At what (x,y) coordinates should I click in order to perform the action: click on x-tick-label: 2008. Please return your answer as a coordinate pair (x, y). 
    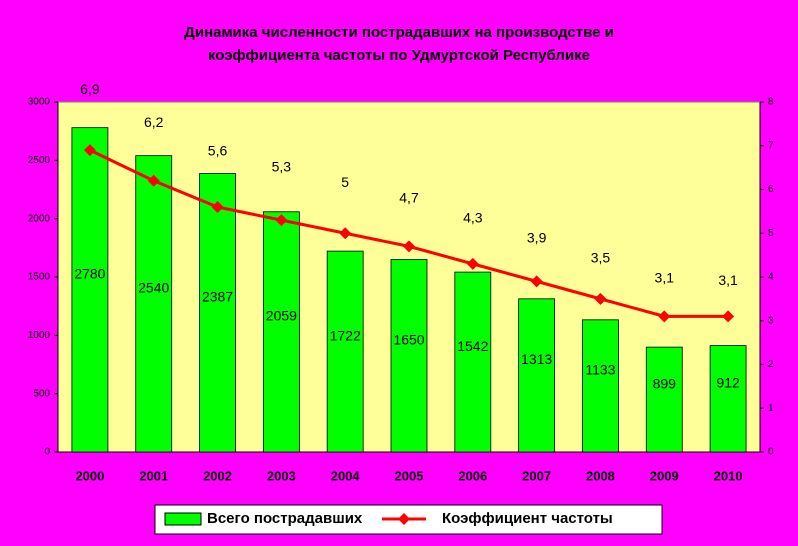
    Looking at the image, I should click on (600, 475).